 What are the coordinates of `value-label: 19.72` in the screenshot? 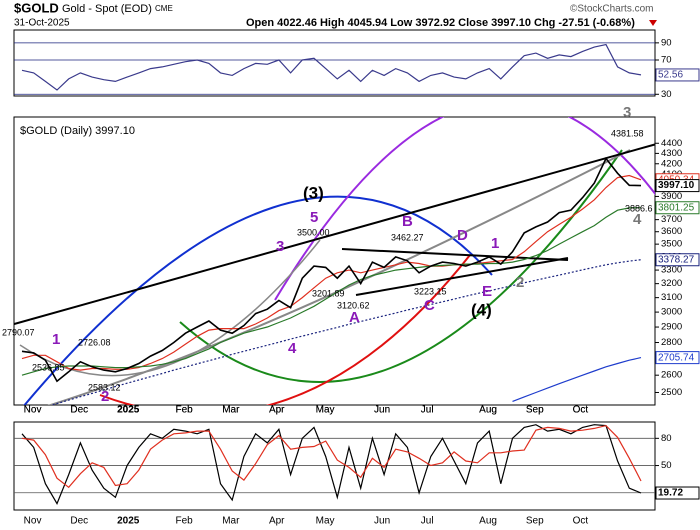 It's located at (670, 493).